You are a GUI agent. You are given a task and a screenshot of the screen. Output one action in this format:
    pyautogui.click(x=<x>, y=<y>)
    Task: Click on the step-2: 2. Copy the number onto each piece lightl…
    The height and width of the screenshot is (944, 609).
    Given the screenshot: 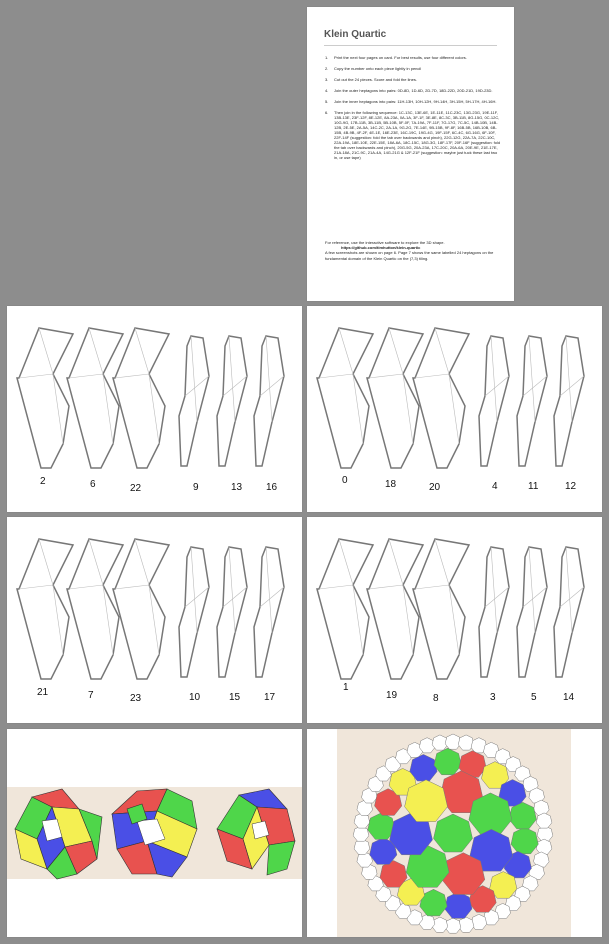 What is the action you would take?
    pyautogui.click(x=373, y=68)
    